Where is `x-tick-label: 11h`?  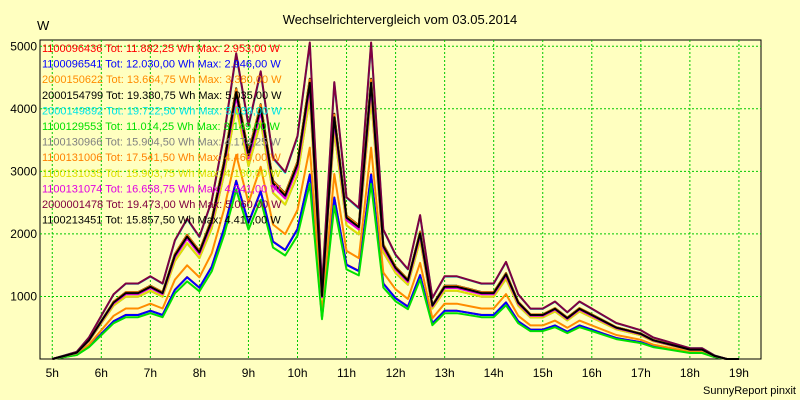
x-tick-label: 11h is located at coordinates (346, 373).